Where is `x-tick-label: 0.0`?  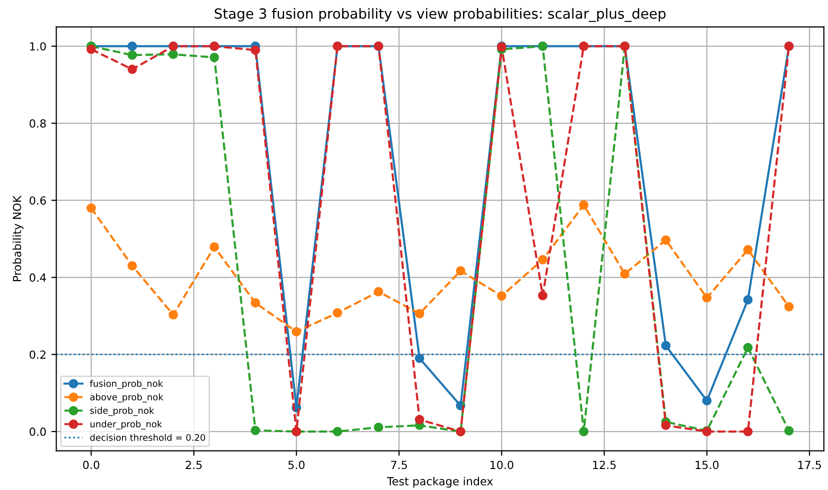
x-tick-label: 0.0 is located at coordinates (91, 465).